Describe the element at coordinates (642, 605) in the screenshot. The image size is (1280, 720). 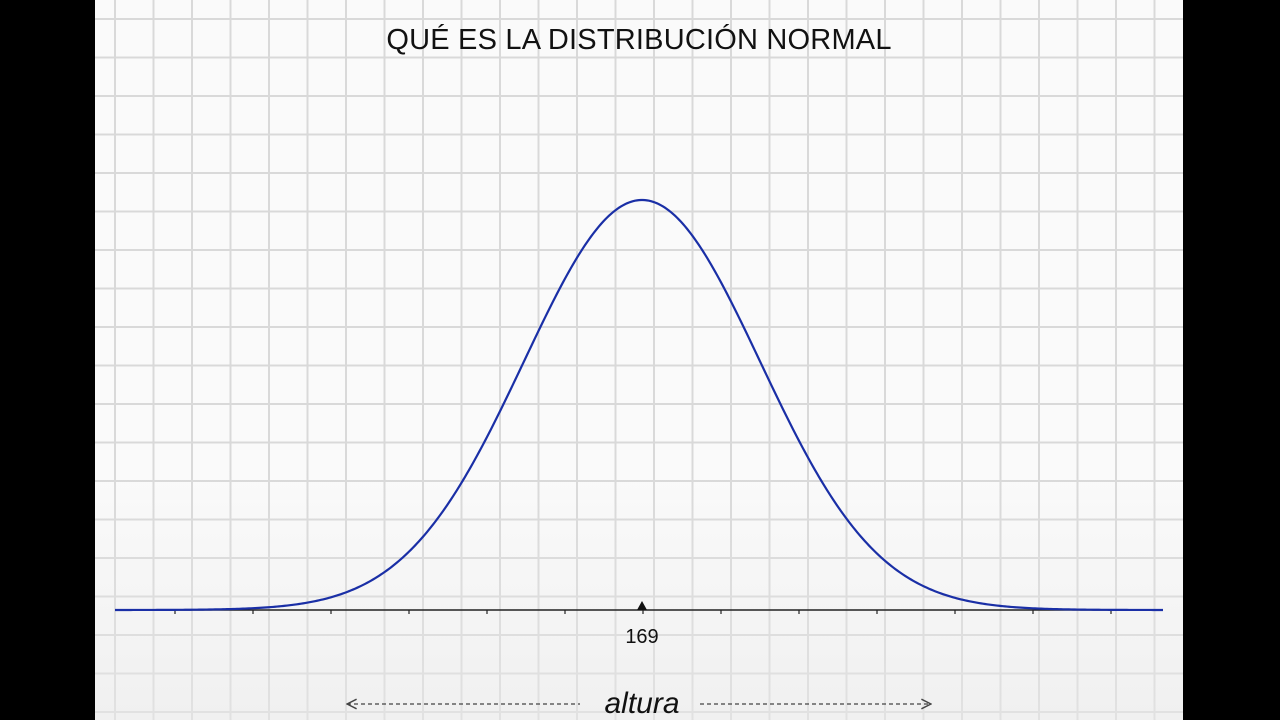
I see `mean-marker-icon` at that location.